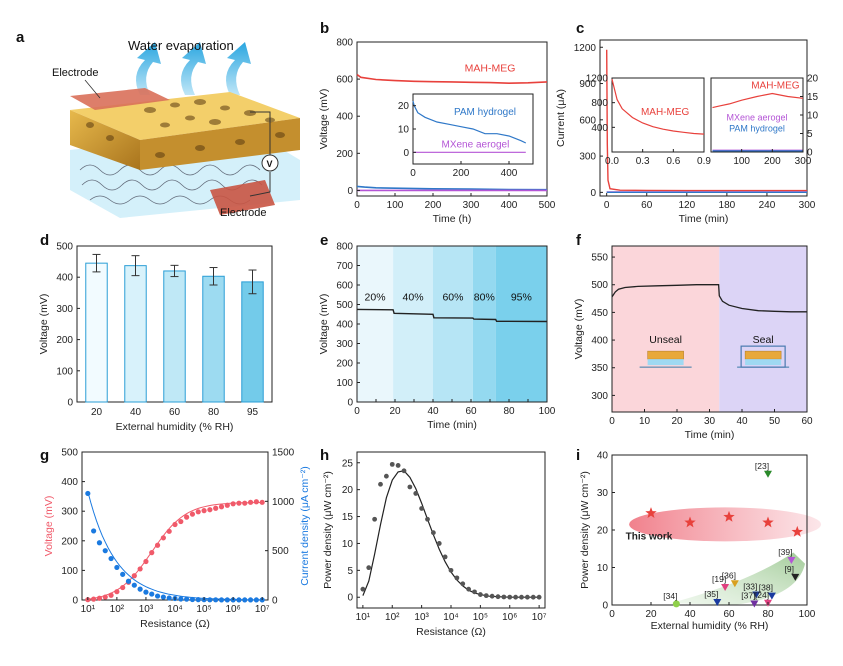  I want to click on series-pam-hydrogel, so click(452, 188).